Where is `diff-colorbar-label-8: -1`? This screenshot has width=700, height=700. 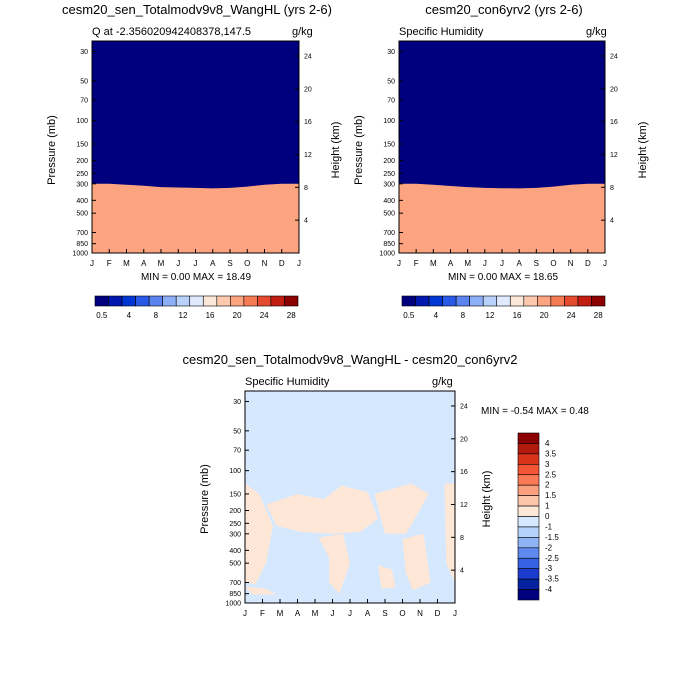 diff-colorbar-label-8: -1 is located at coordinates (549, 526).